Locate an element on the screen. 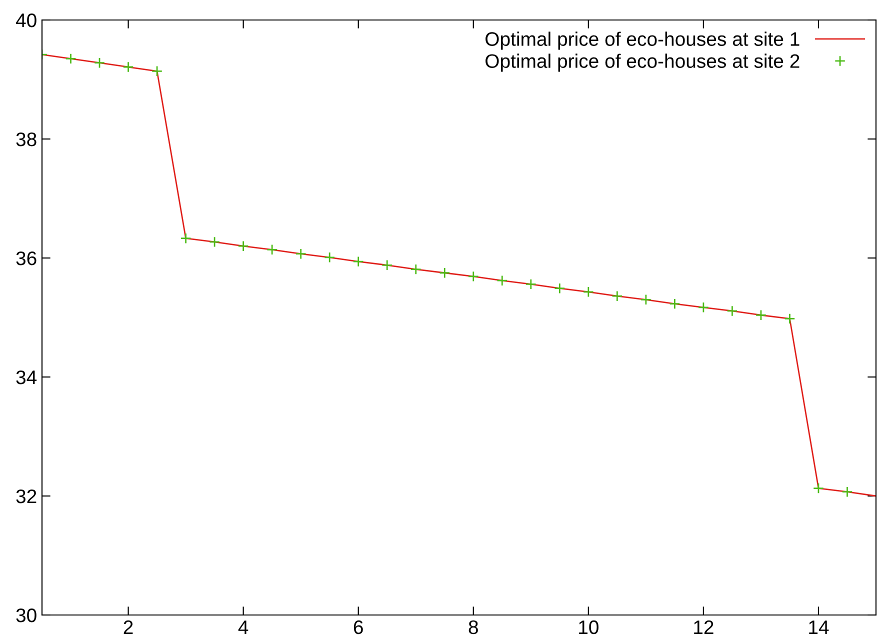 The height and width of the screenshot is (640, 877). x-tick-label: 14 is located at coordinates (819, 627).